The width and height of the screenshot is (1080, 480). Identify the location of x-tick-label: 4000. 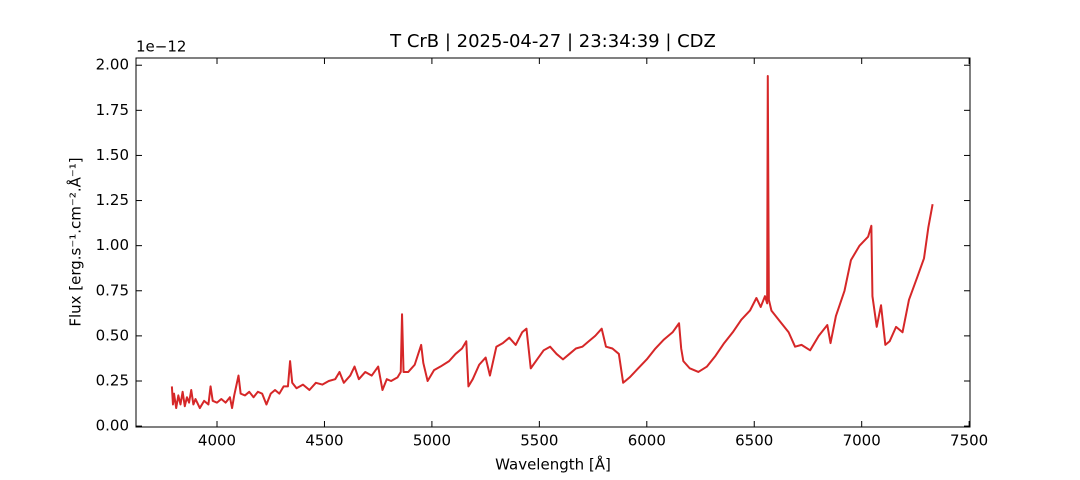
(217, 441).